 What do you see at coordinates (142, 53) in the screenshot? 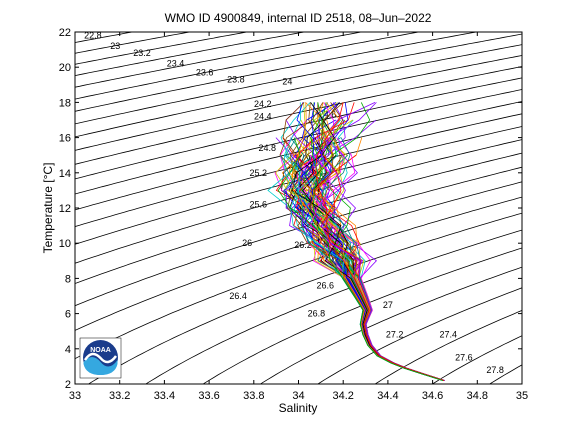
I see `contour-label: 23.2` at bounding box center [142, 53].